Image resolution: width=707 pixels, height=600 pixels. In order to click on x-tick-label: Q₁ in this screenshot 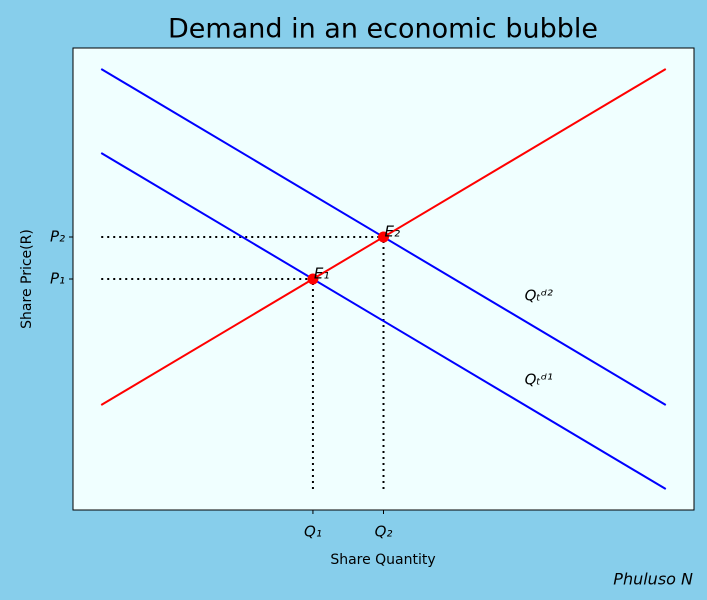, I will do `click(313, 532)`.